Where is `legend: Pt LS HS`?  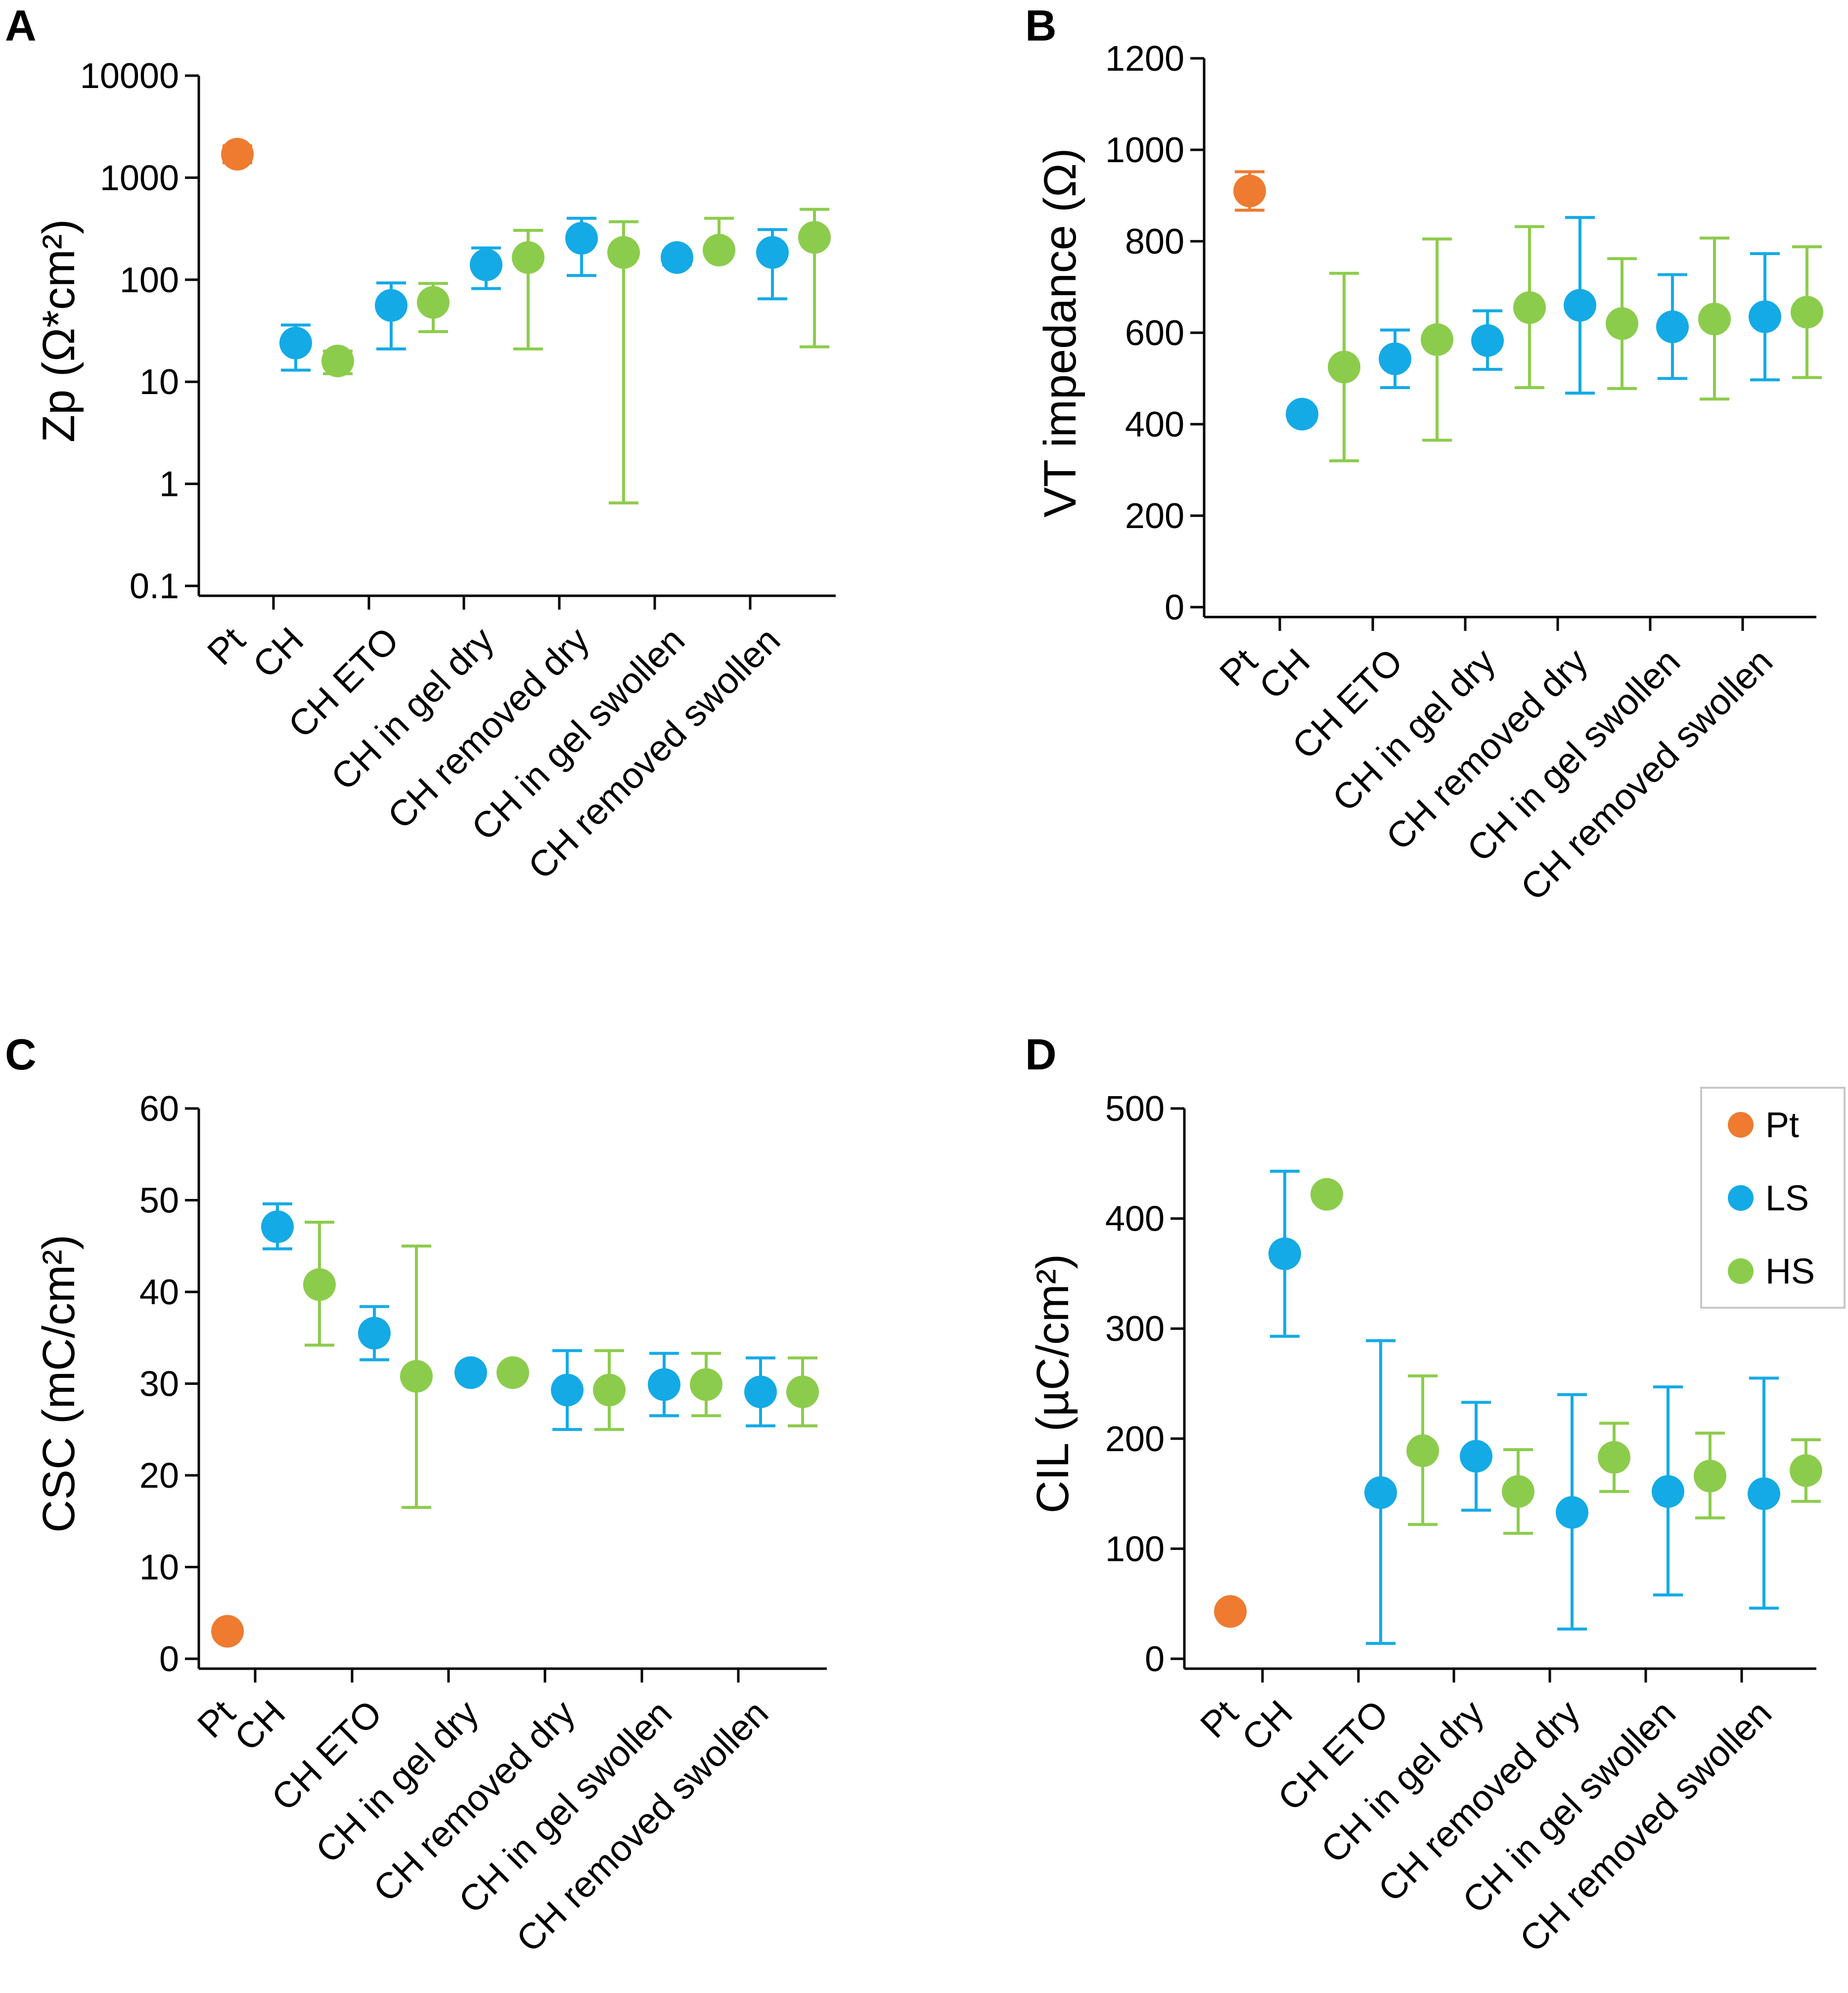
legend: Pt LS HS is located at coordinates (1773, 1198).